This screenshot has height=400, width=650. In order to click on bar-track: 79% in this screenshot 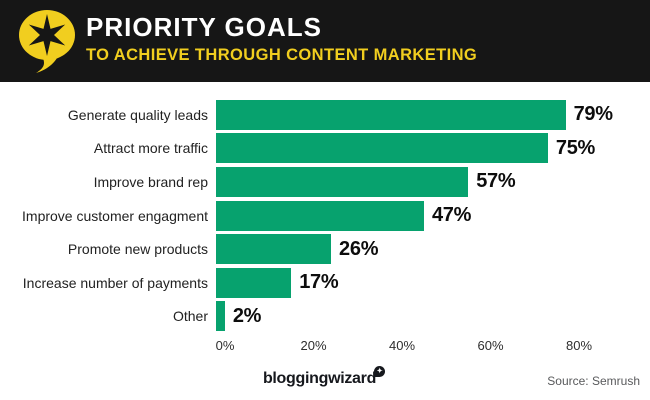, I will do `click(433, 114)`.